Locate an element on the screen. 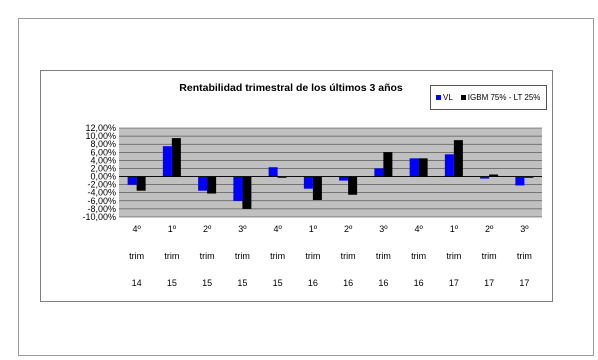 This screenshot has height=360, width=598. y-tick-label: -6,00% is located at coordinates (101, 201).